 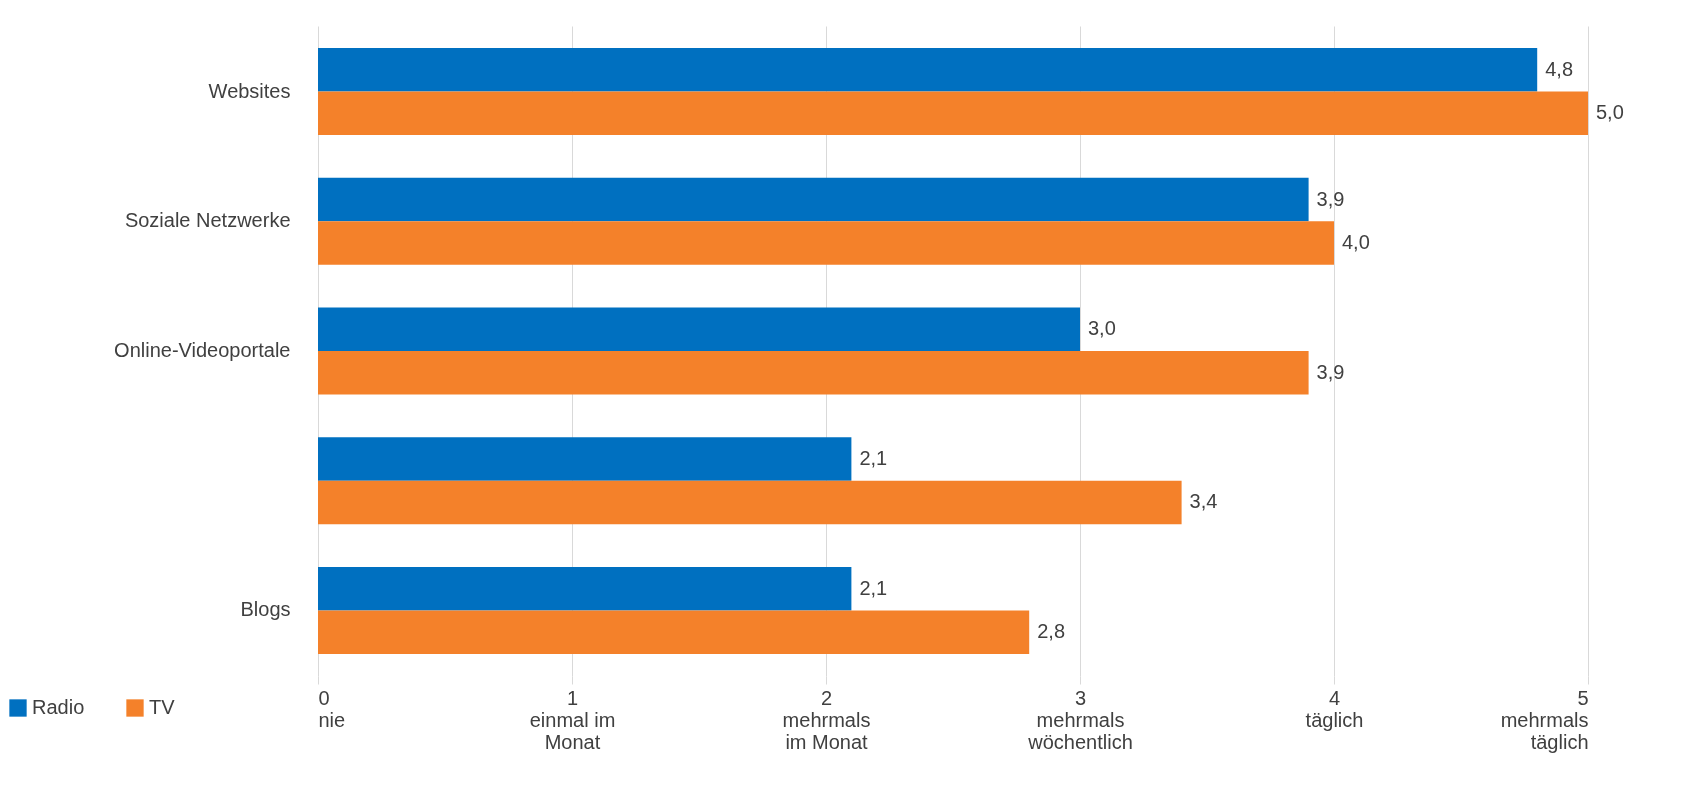 What do you see at coordinates (1203, 501) in the screenshot?
I see `data-label: 3,4` at bounding box center [1203, 501].